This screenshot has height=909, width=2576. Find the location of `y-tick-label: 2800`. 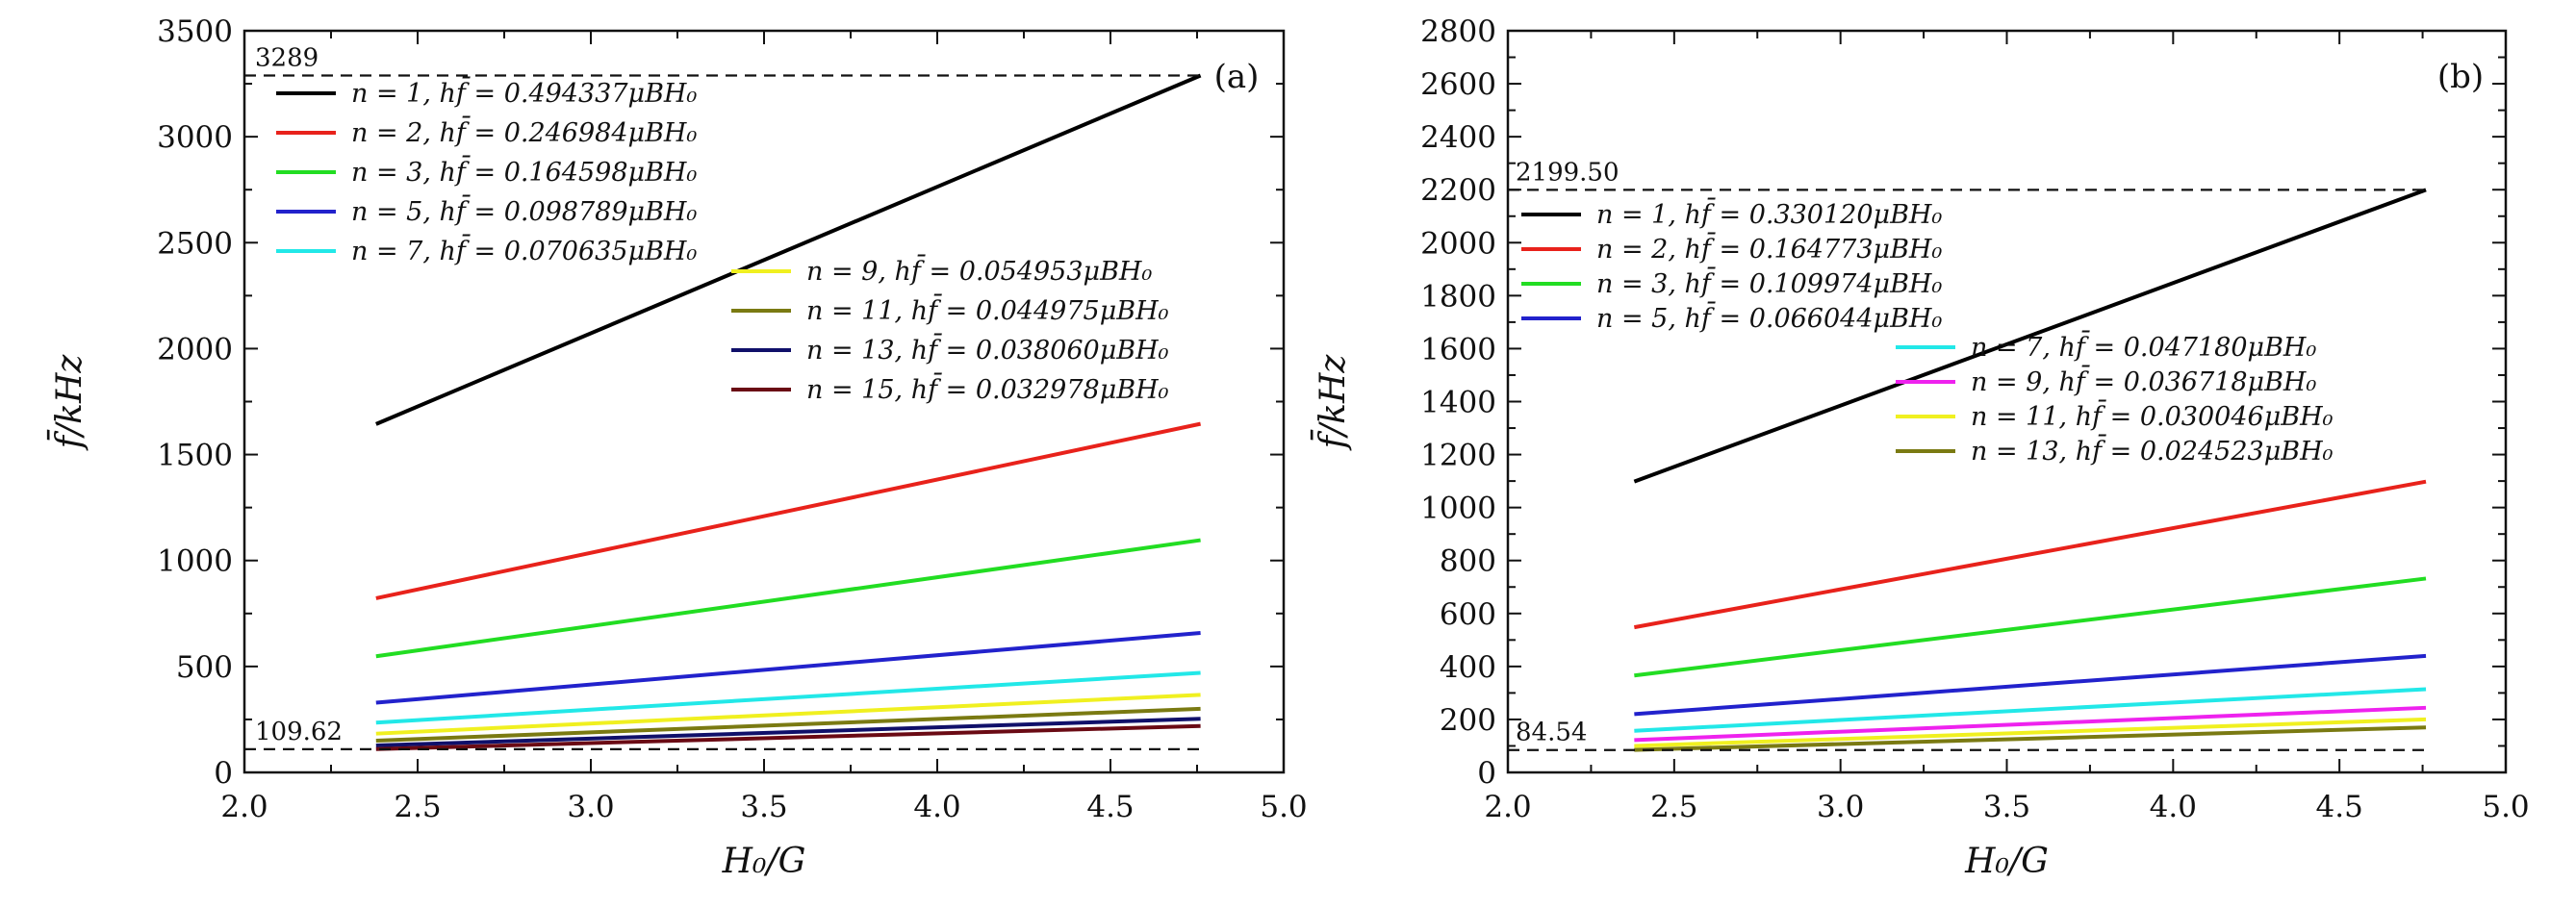

y-tick-label: 2800 is located at coordinates (1458, 32).